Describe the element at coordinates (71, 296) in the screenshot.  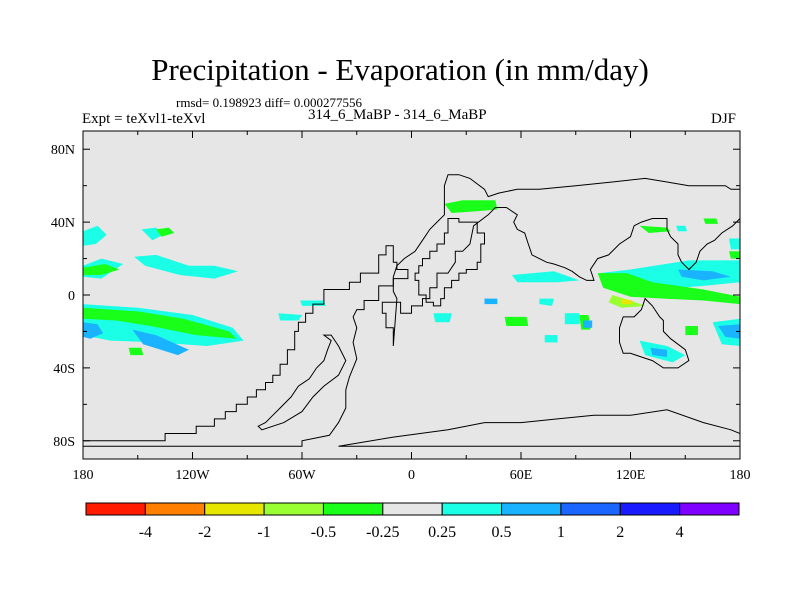
I see `y-tick-label: 0` at that location.